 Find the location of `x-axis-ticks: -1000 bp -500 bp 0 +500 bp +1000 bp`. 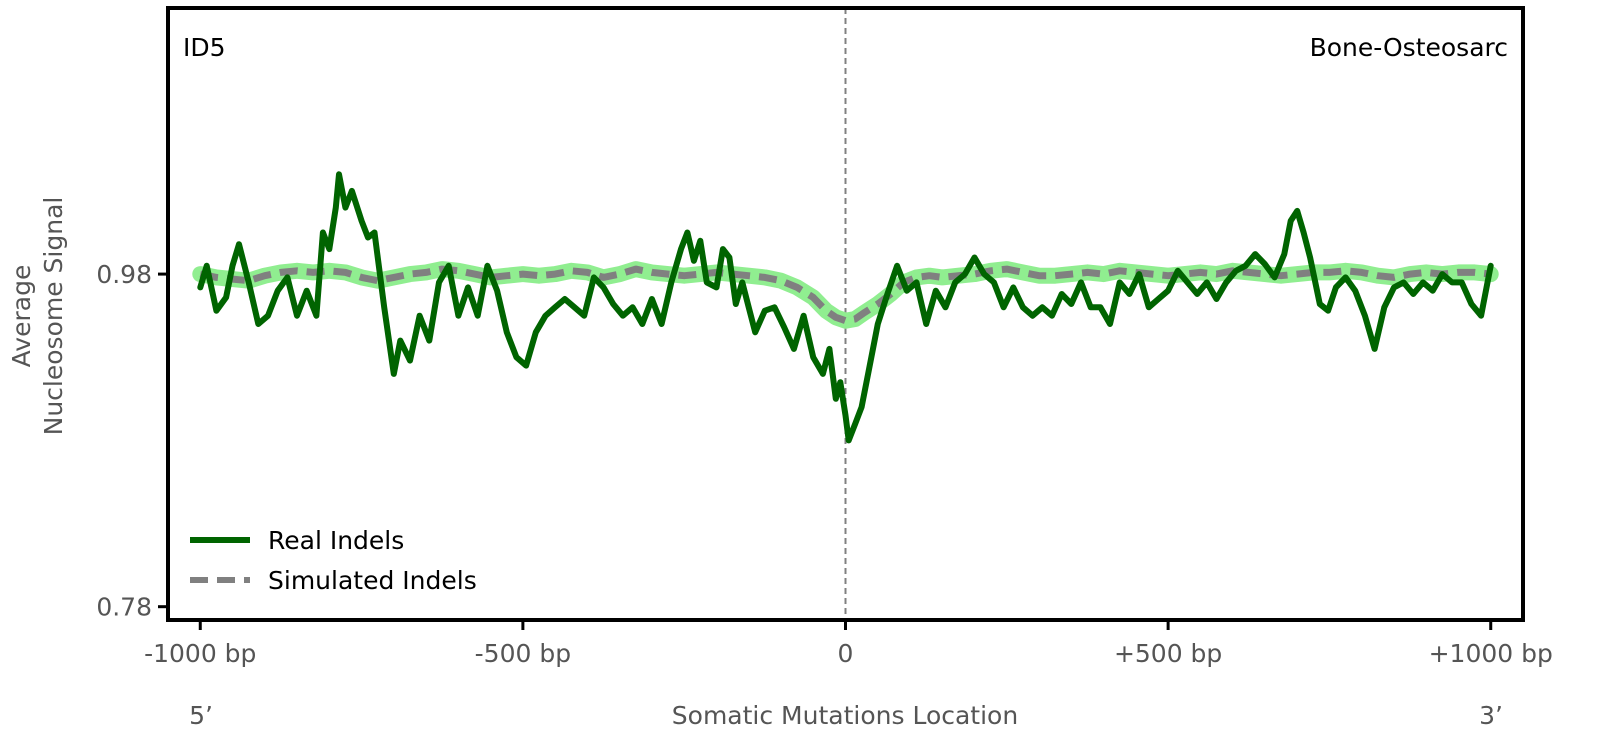

x-axis-ticks: -1000 bp -500 bp 0 +500 bp +1000 bp is located at coordinates (848, 644).